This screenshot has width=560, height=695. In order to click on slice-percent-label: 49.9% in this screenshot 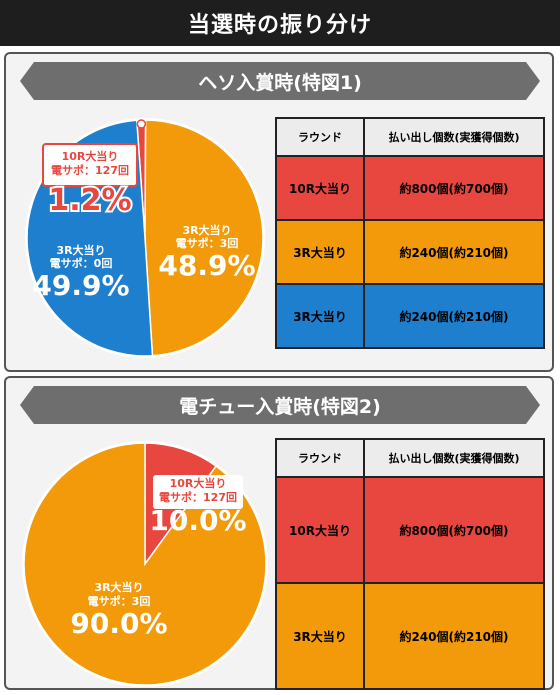, I will do `click(80, 285)`.